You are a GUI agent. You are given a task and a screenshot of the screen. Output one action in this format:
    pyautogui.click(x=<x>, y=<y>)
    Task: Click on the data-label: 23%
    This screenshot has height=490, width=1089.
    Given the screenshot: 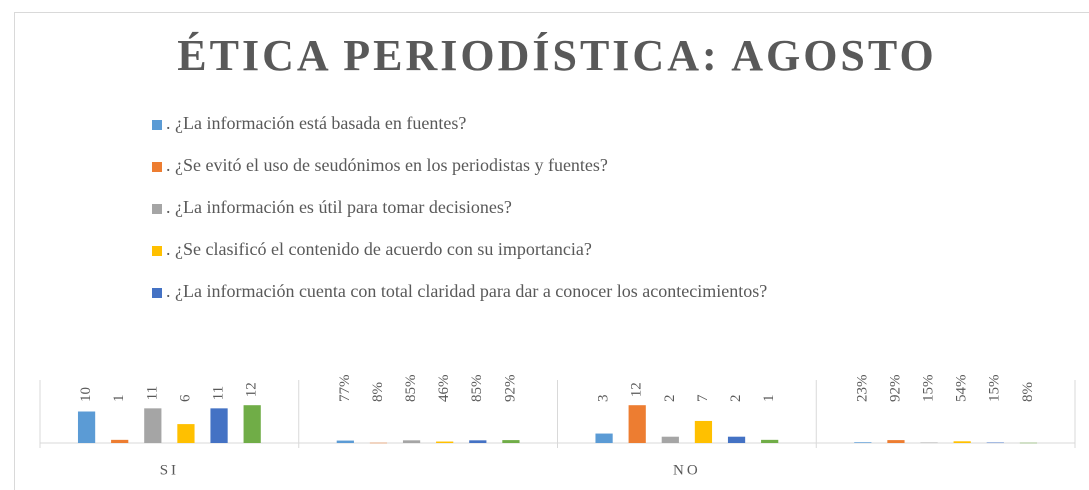 What is the action you would take?
    pyautogui.click(x=862, y=389)
    